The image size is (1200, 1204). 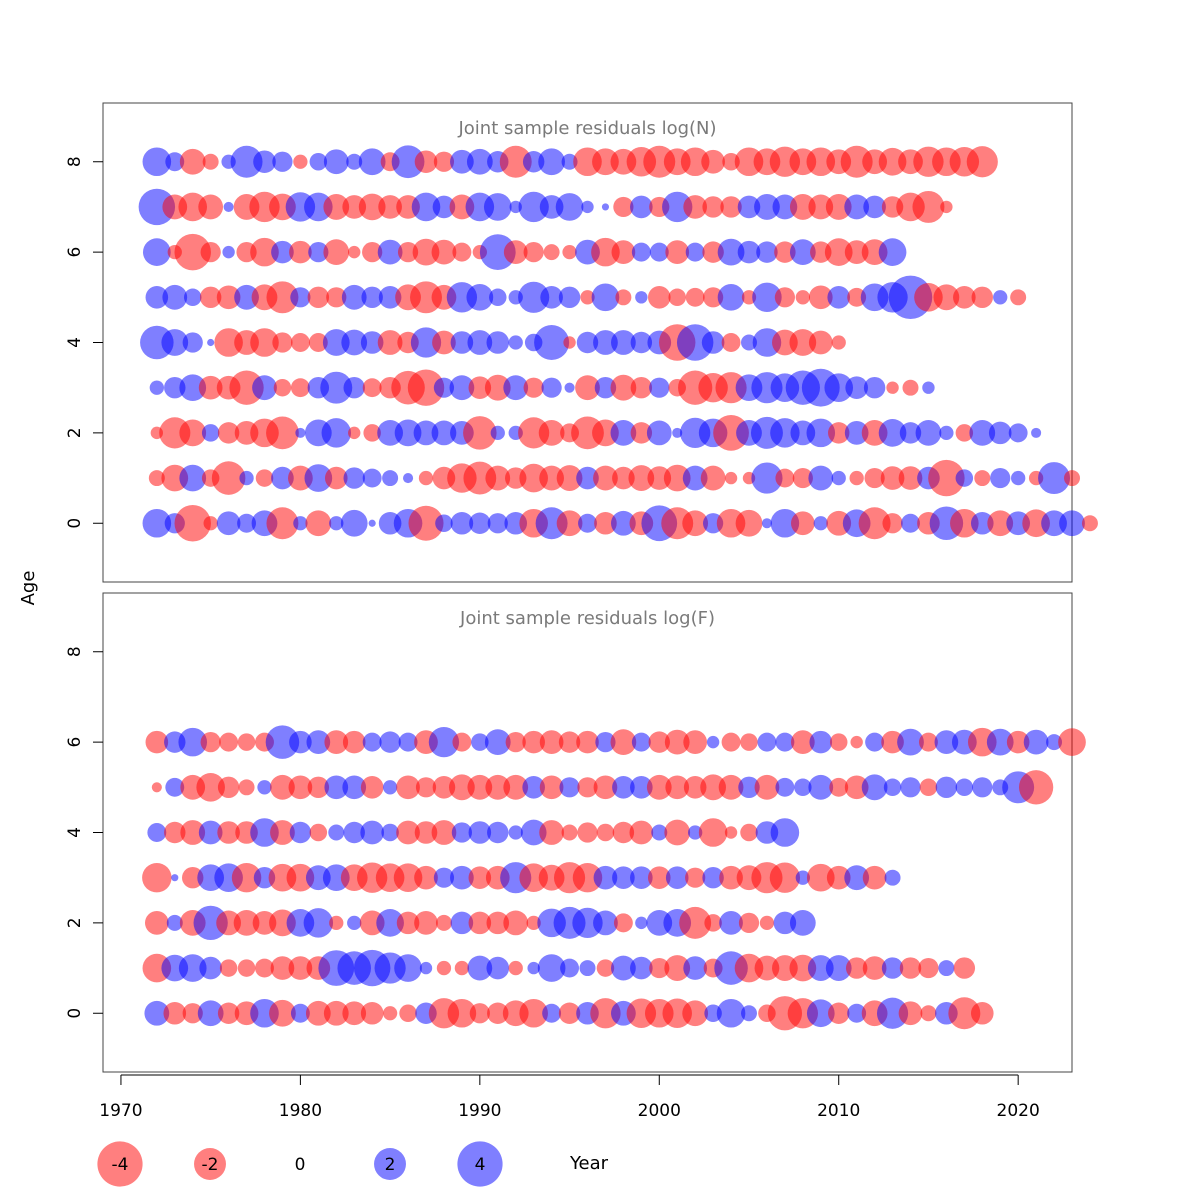 What do you see at coordinates (75, 832) in the screenshot?
I see `y-tick-label: 4` at bounding box center [75, 832].